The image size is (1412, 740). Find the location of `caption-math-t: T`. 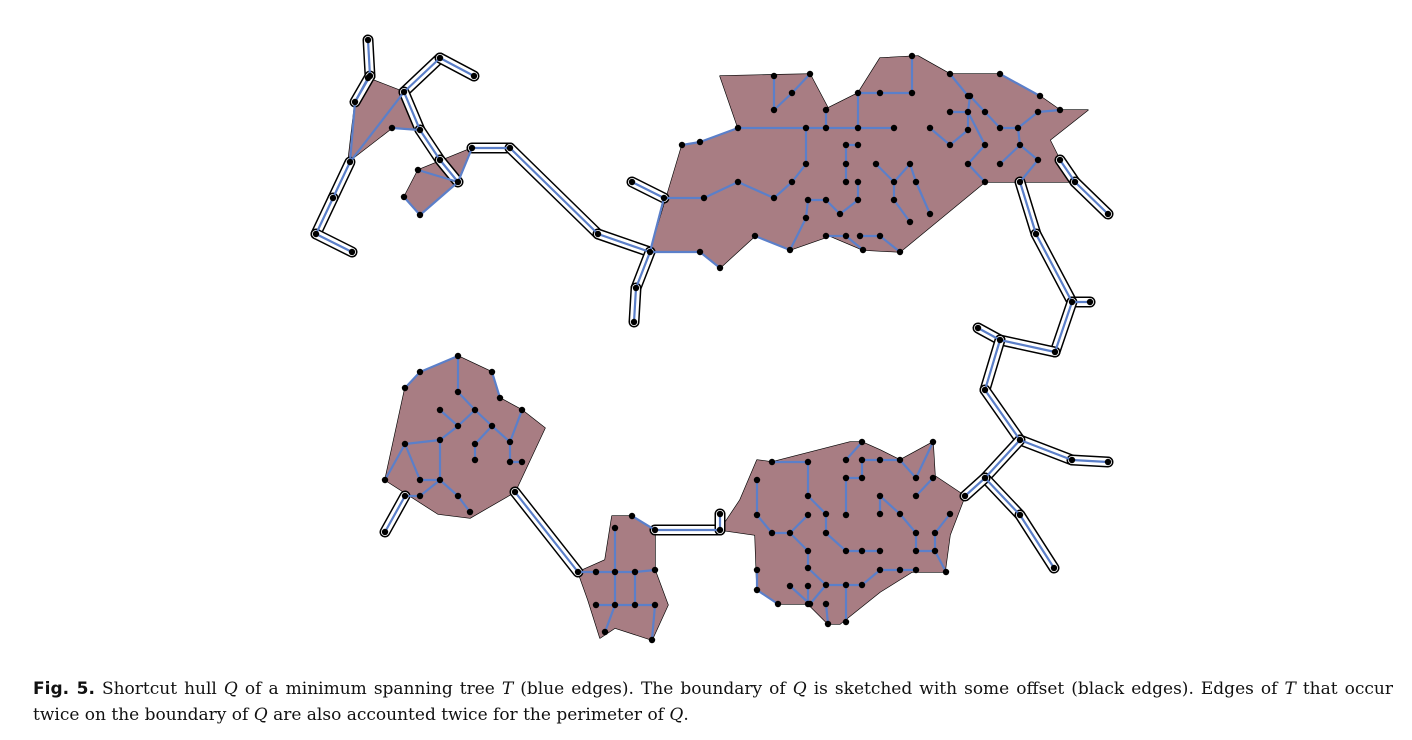

caption-math-t: T is located at coordinates (507, 689).